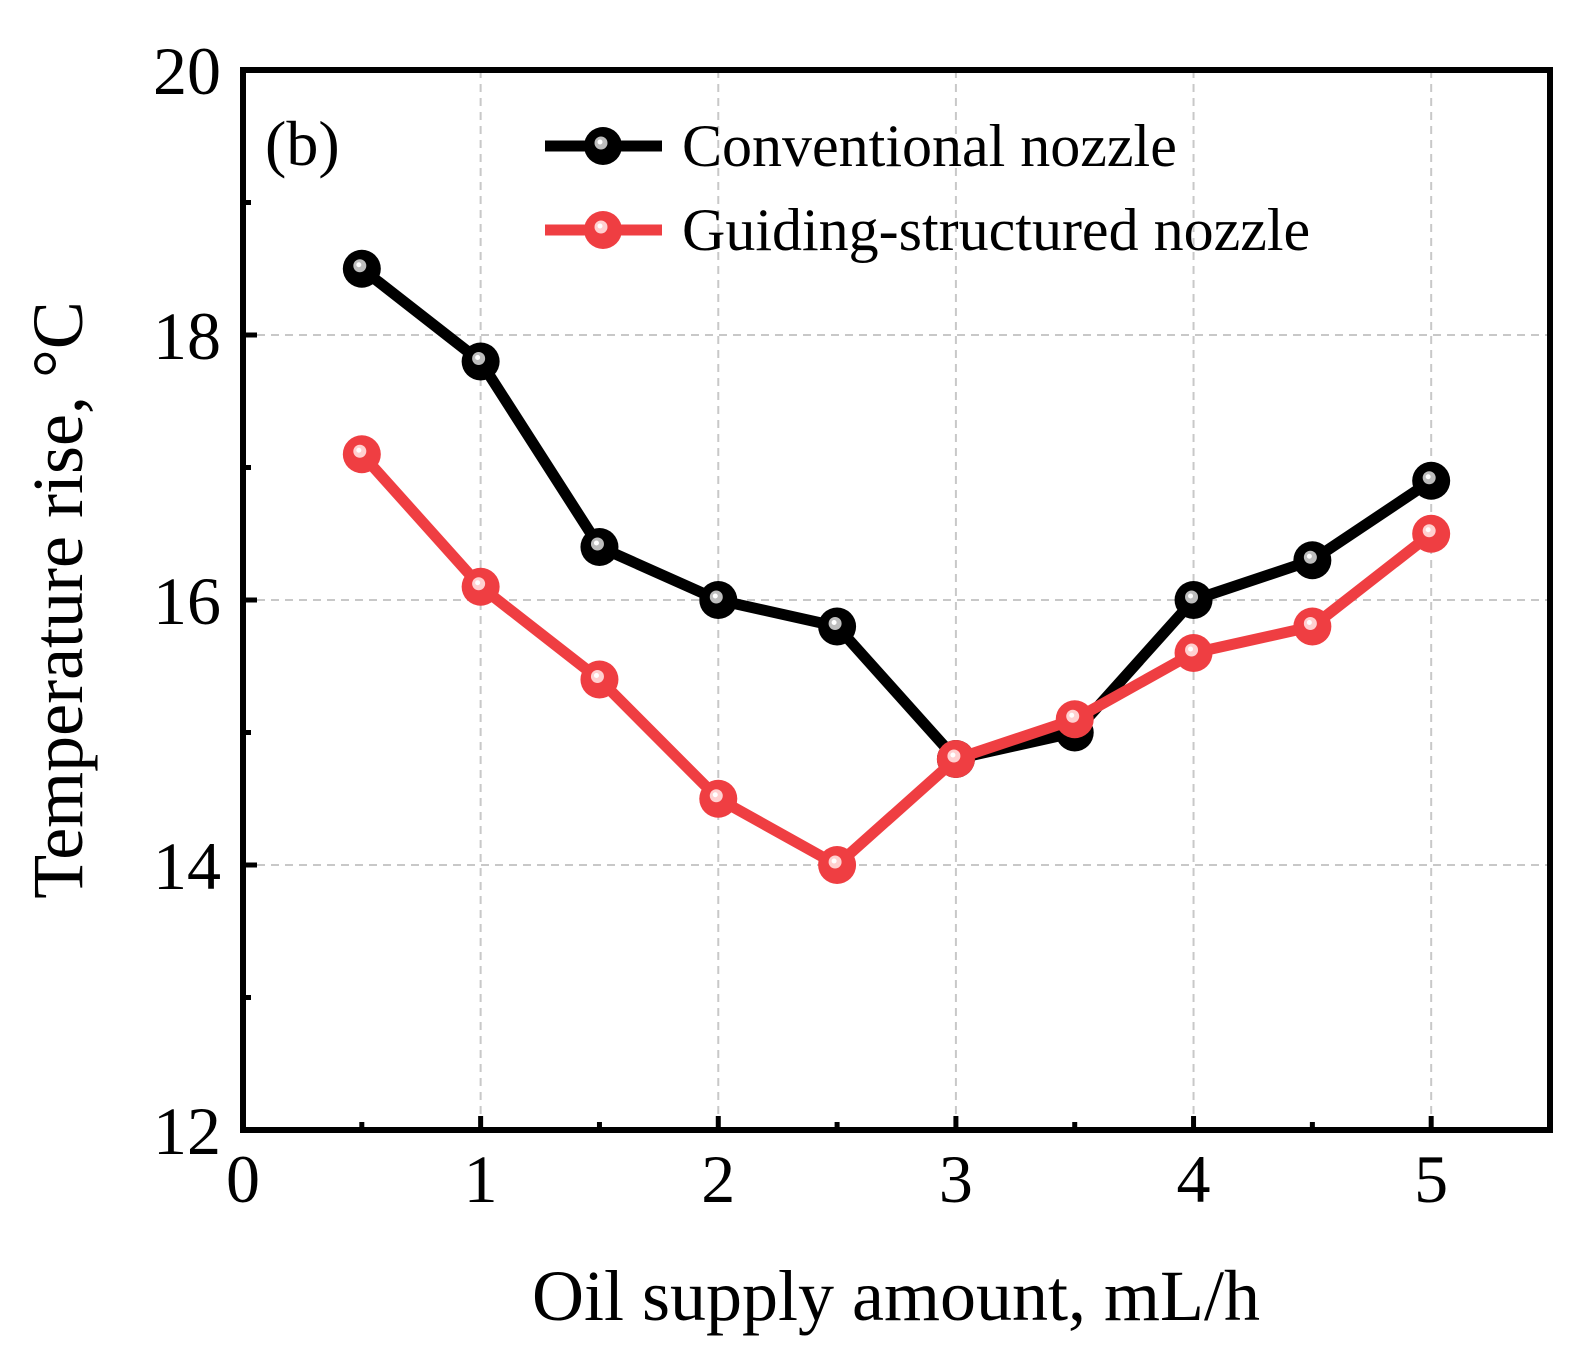 This screenshot has width=1594, height=1361. What do you see at coordinates (187, 601) in the screenshot?
I see `y-tick-label-2: 16` at bounding box center [187, 601].